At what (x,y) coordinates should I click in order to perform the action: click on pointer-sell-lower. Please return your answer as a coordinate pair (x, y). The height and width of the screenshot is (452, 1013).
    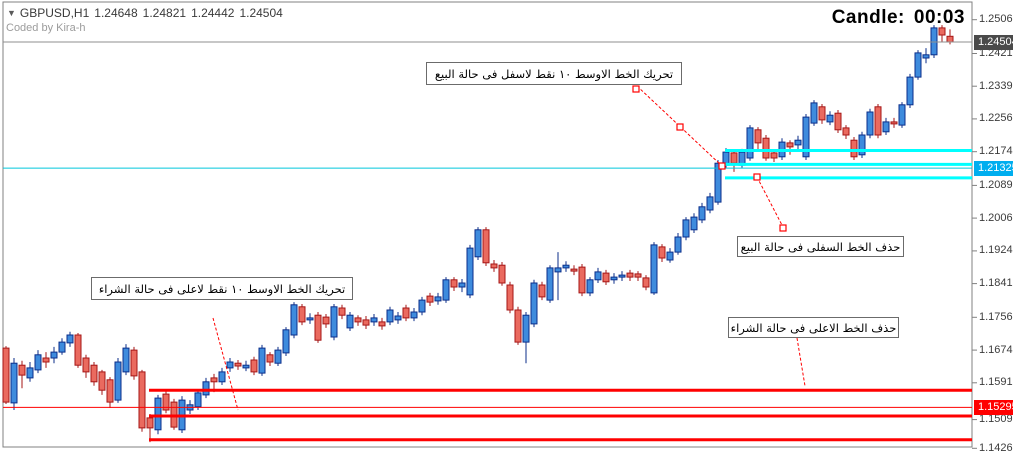
    Looking at the image, I should click on (770, 202).